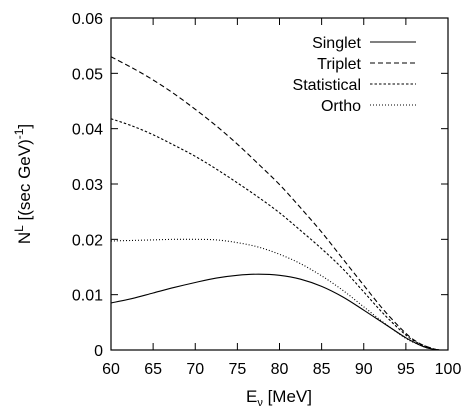  Describe the element at coordinates (448, 369) in the screenshot. I see `x-tick-label: 100` at that location.